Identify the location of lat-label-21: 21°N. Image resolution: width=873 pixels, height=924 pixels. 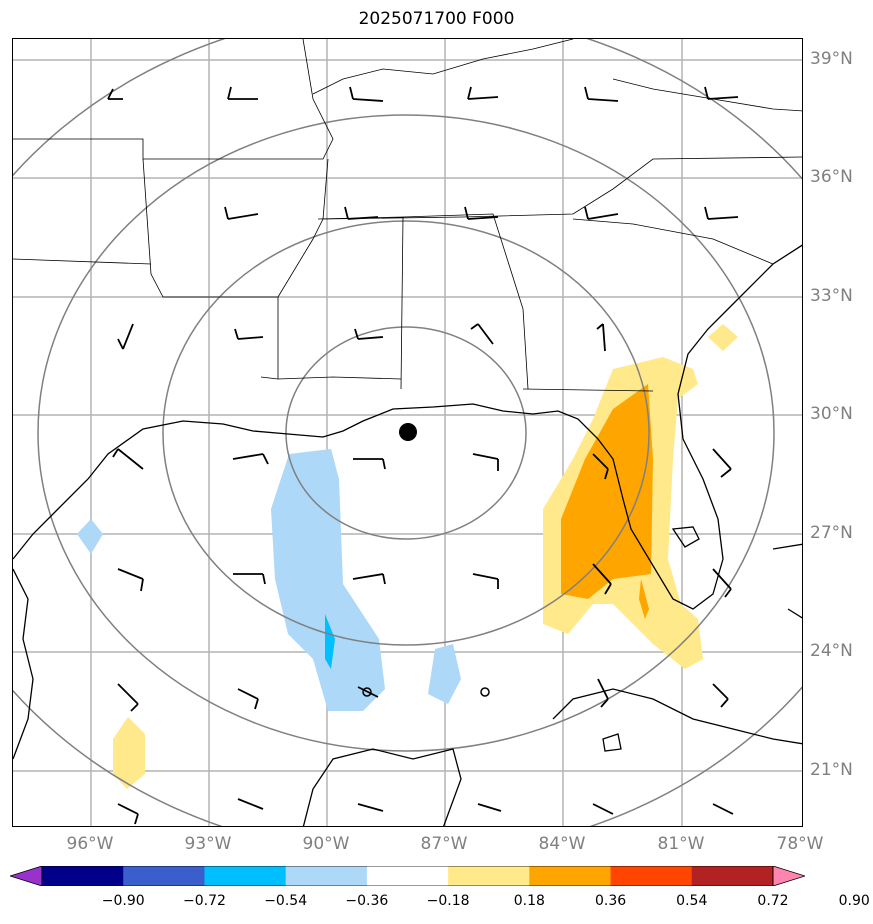
(831, 770).